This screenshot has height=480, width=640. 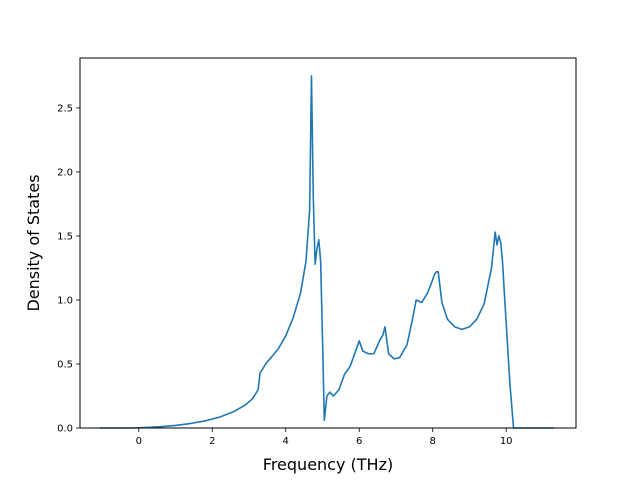 What do you see at coordinates (359, 441) in the screenshot?
I see `x-tick-label: 6` at bounding box center [359, 441].